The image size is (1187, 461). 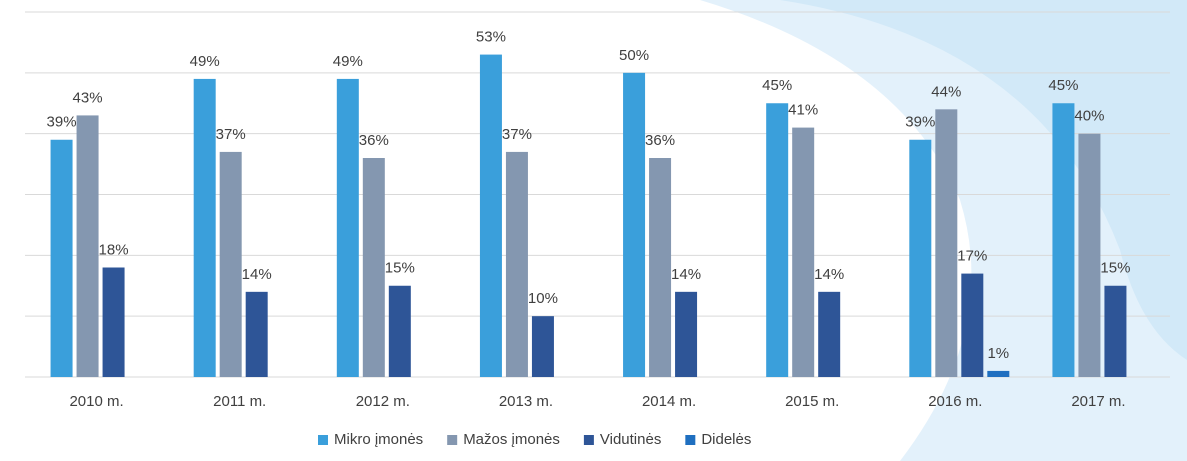 I want to click on x-tick-label: 2017 m., so click(x=1098, y=401).